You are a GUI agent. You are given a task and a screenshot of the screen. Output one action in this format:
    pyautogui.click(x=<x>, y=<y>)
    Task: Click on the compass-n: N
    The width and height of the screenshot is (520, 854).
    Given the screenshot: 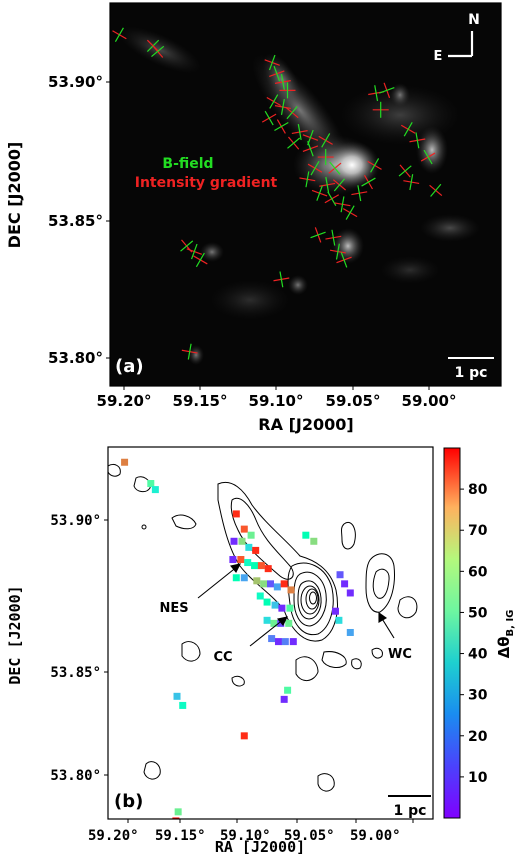 What is the action you would take?
    pyautogui.click(x=474, y=20)
    